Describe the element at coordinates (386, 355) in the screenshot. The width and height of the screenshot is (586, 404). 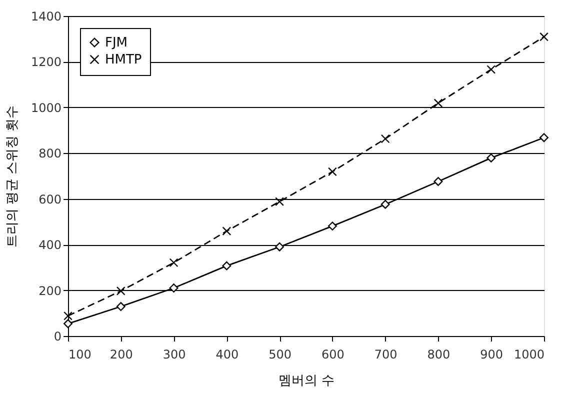
I see `x-tick-label: 700` at that location.